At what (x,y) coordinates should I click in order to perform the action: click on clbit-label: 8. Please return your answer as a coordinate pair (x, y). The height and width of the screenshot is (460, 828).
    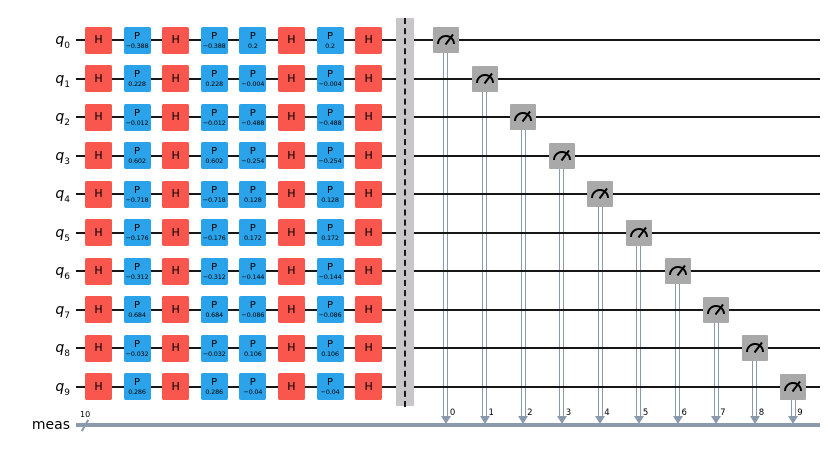
    Looking at the image, I should click on (761, 413).